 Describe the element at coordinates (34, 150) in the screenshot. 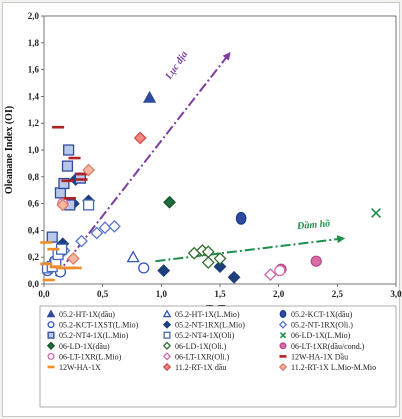

I see `y-tick-label: 1,0` at that location.